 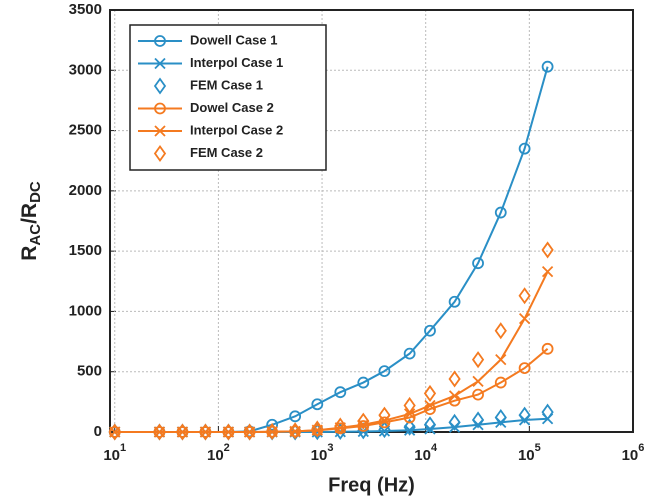 I want to click on y-tick-label: 2500, so click(x=85, y=130).